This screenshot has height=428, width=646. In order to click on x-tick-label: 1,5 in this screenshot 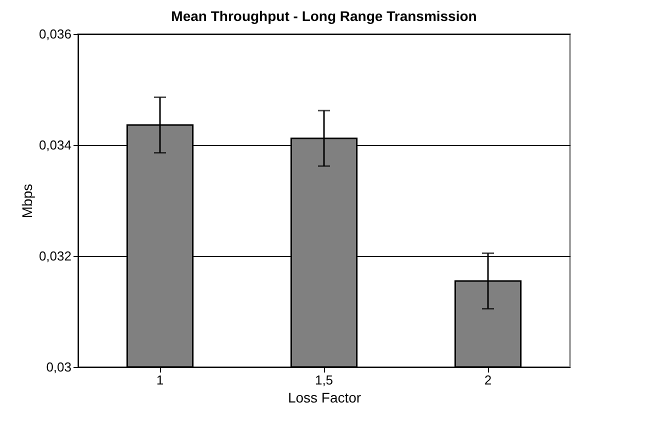, I will do `click(324, 380)`.